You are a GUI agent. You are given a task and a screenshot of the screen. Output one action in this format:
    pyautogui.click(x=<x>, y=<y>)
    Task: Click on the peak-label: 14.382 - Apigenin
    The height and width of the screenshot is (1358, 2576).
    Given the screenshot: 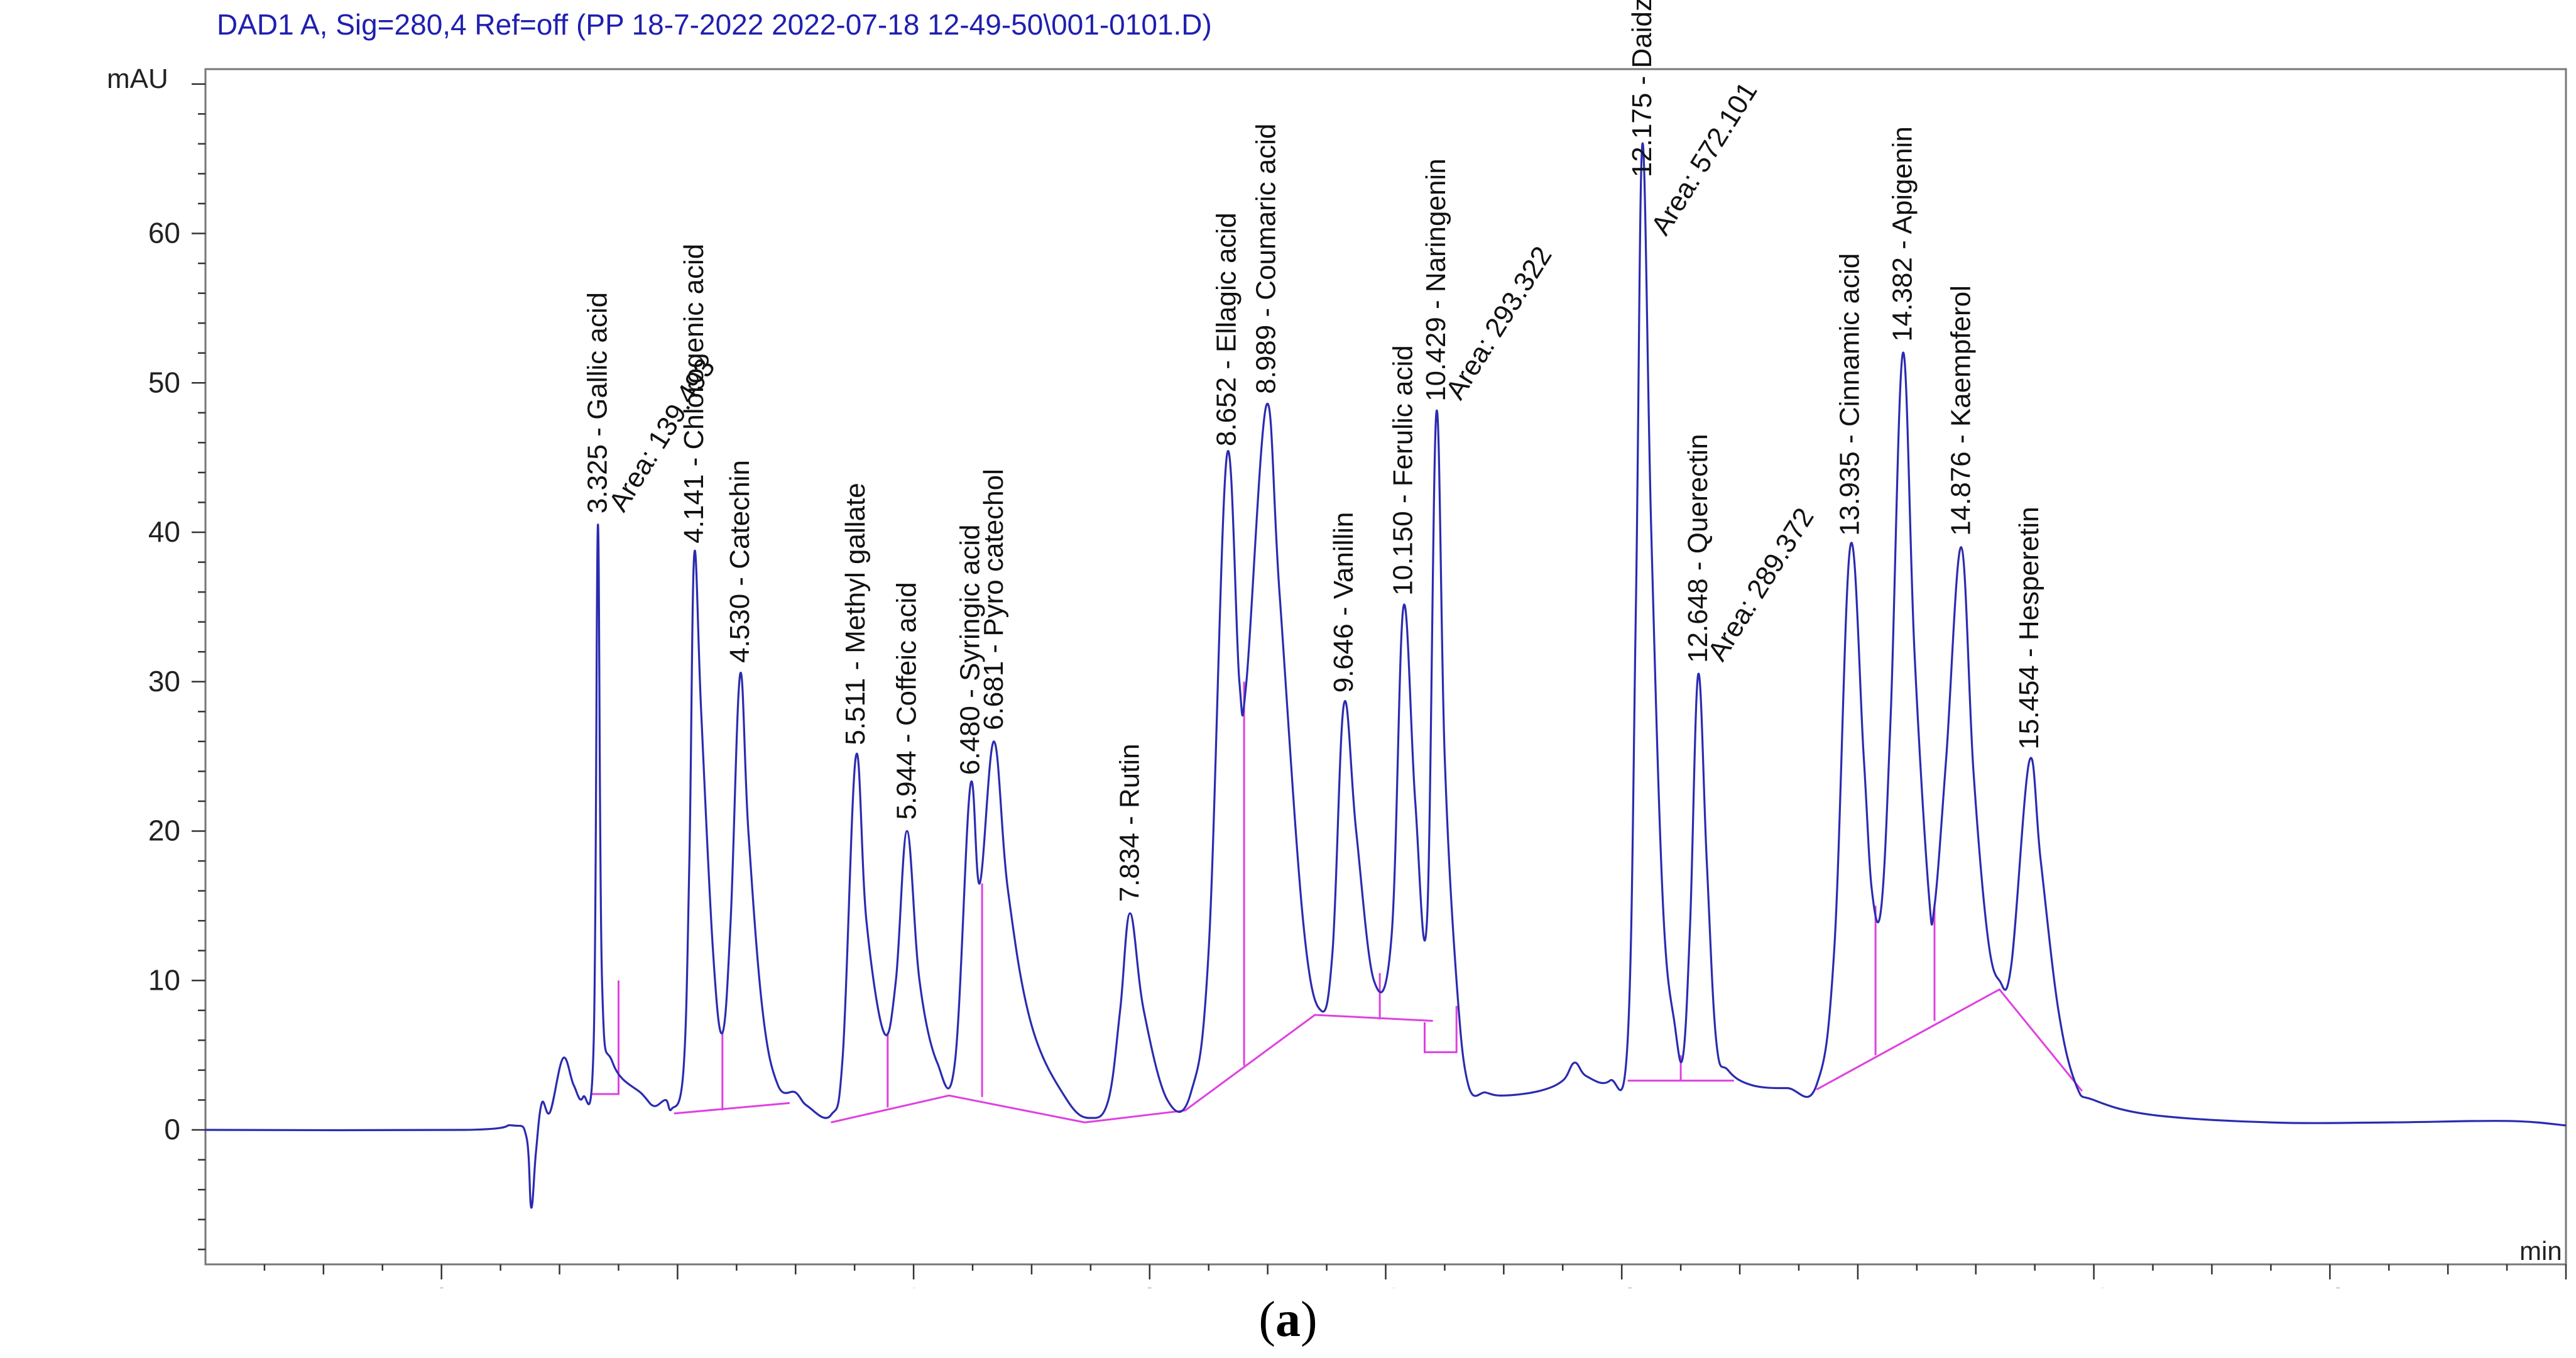 What is the action you would take?
    pyautogui.click(x=1902, y=234)
    